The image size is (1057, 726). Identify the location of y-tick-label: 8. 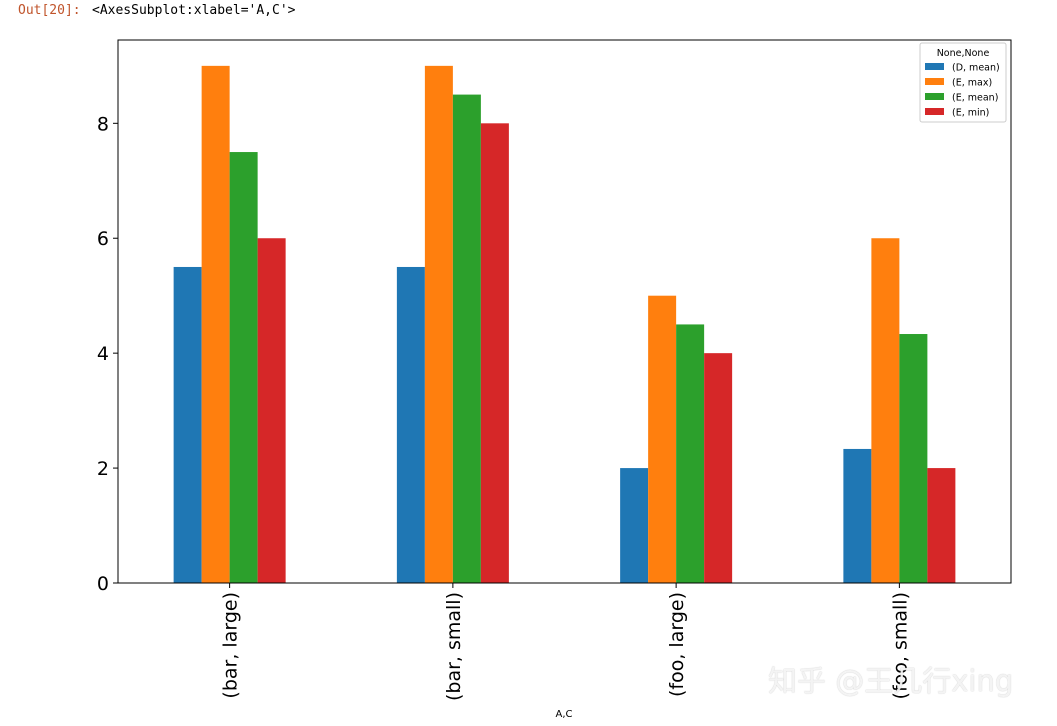
(103, 124).